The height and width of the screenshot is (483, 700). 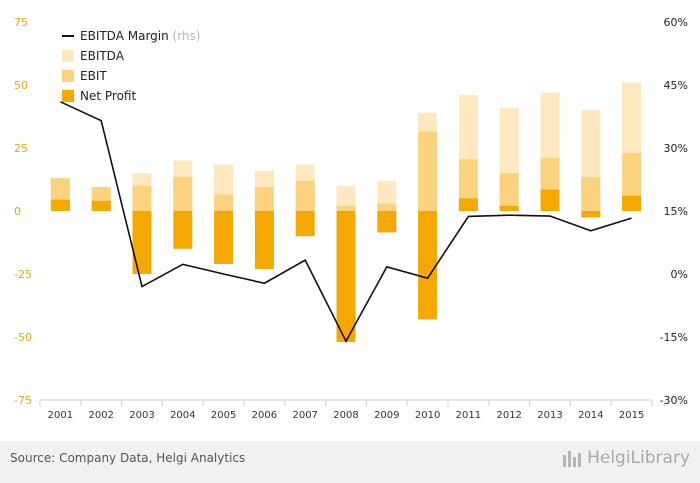 I want to click on x-tick-label: 2007, so click(x=304, y=415).